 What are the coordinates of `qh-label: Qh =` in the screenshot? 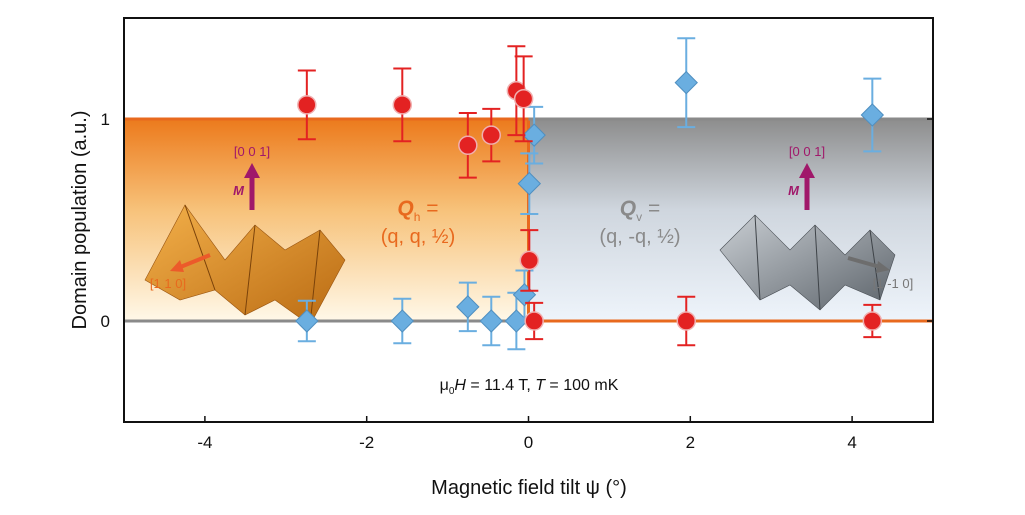 It's located at (417, 210).